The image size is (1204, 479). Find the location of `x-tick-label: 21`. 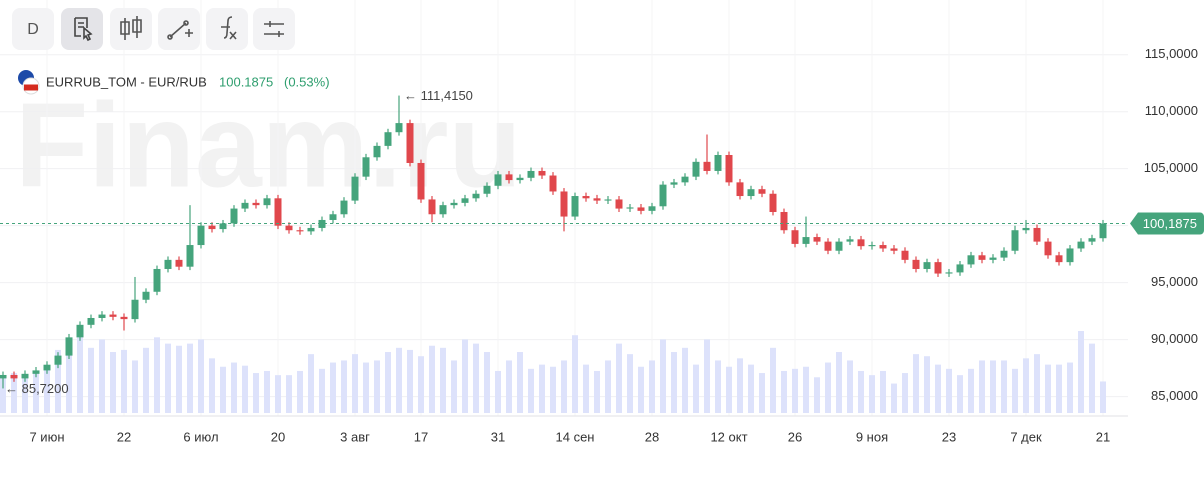

x-tick-label: 21 is located at coordinates (1103, 436).